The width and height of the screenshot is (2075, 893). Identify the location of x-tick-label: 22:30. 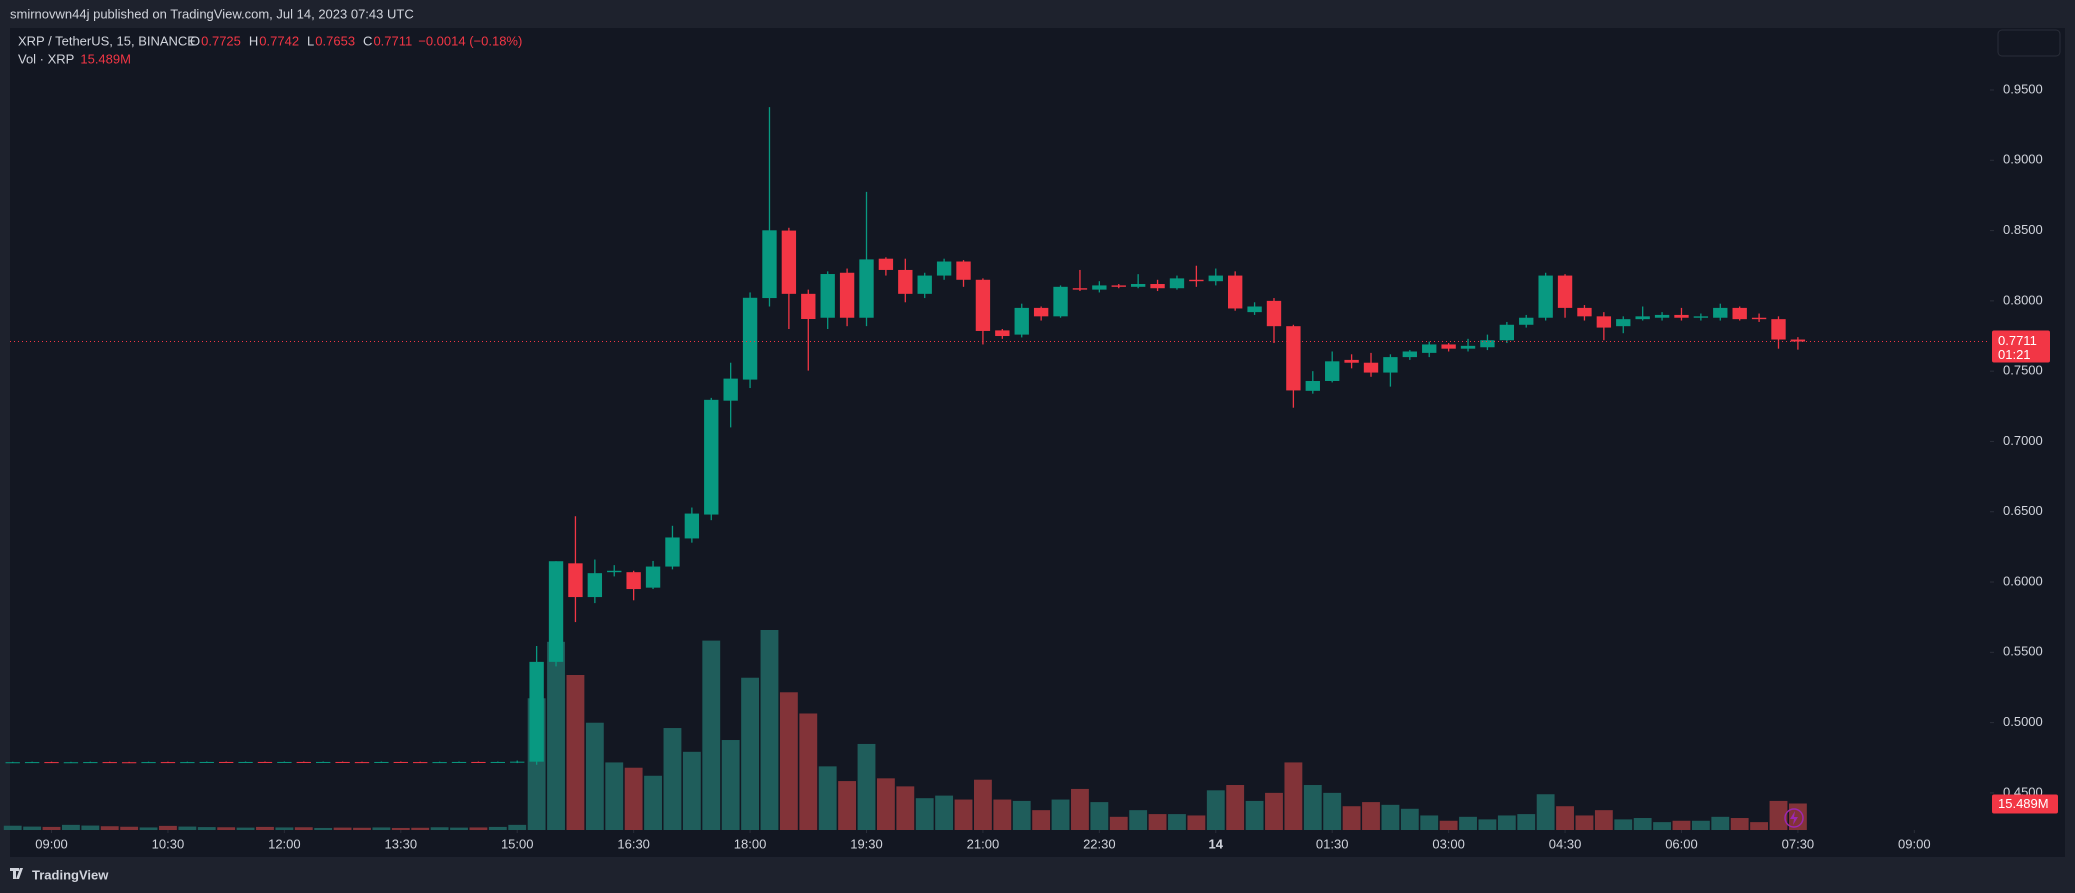
(1099, 843).